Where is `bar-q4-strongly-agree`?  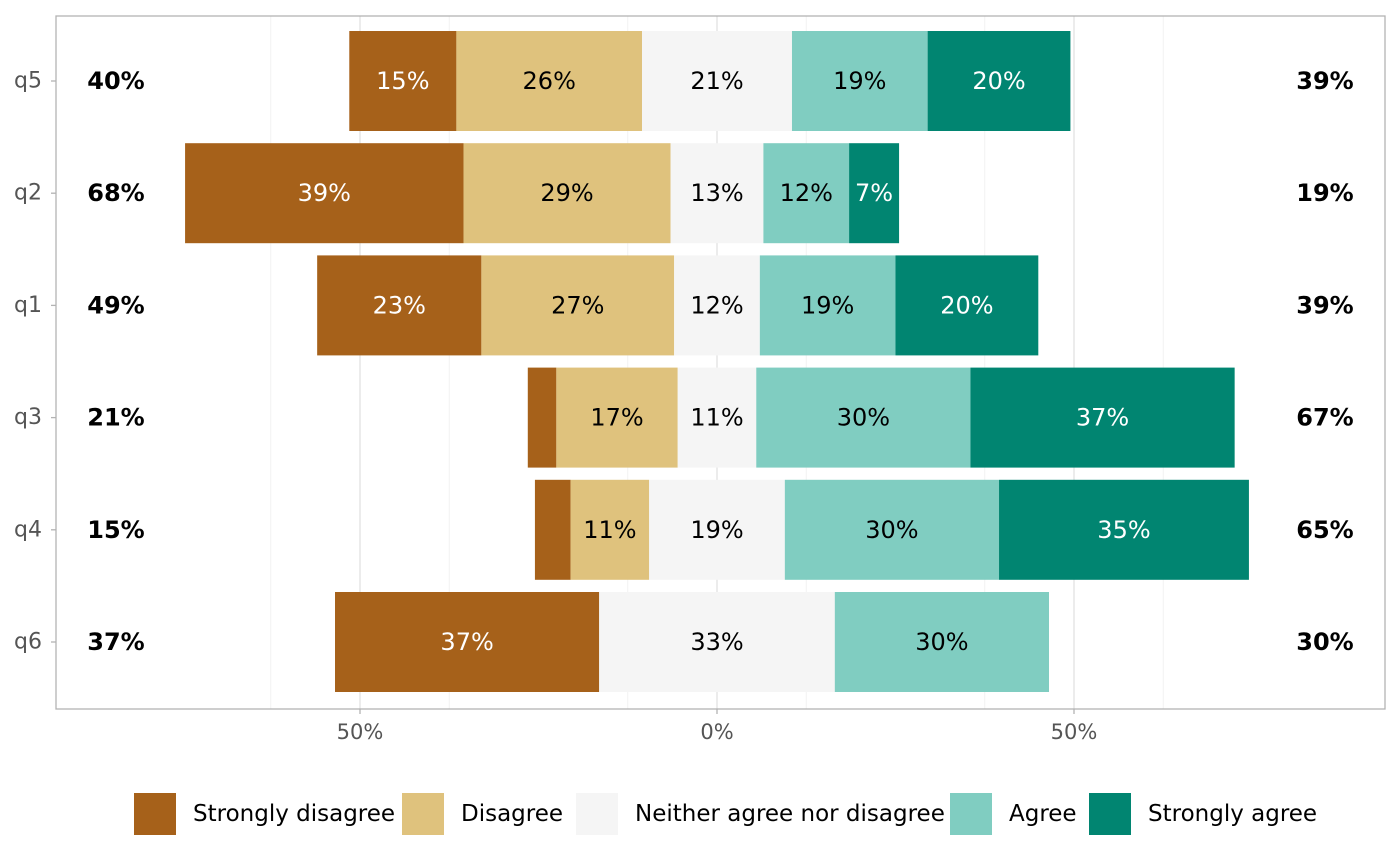 bar-q4-strongly-agree is located at coordinates (1124, 529).